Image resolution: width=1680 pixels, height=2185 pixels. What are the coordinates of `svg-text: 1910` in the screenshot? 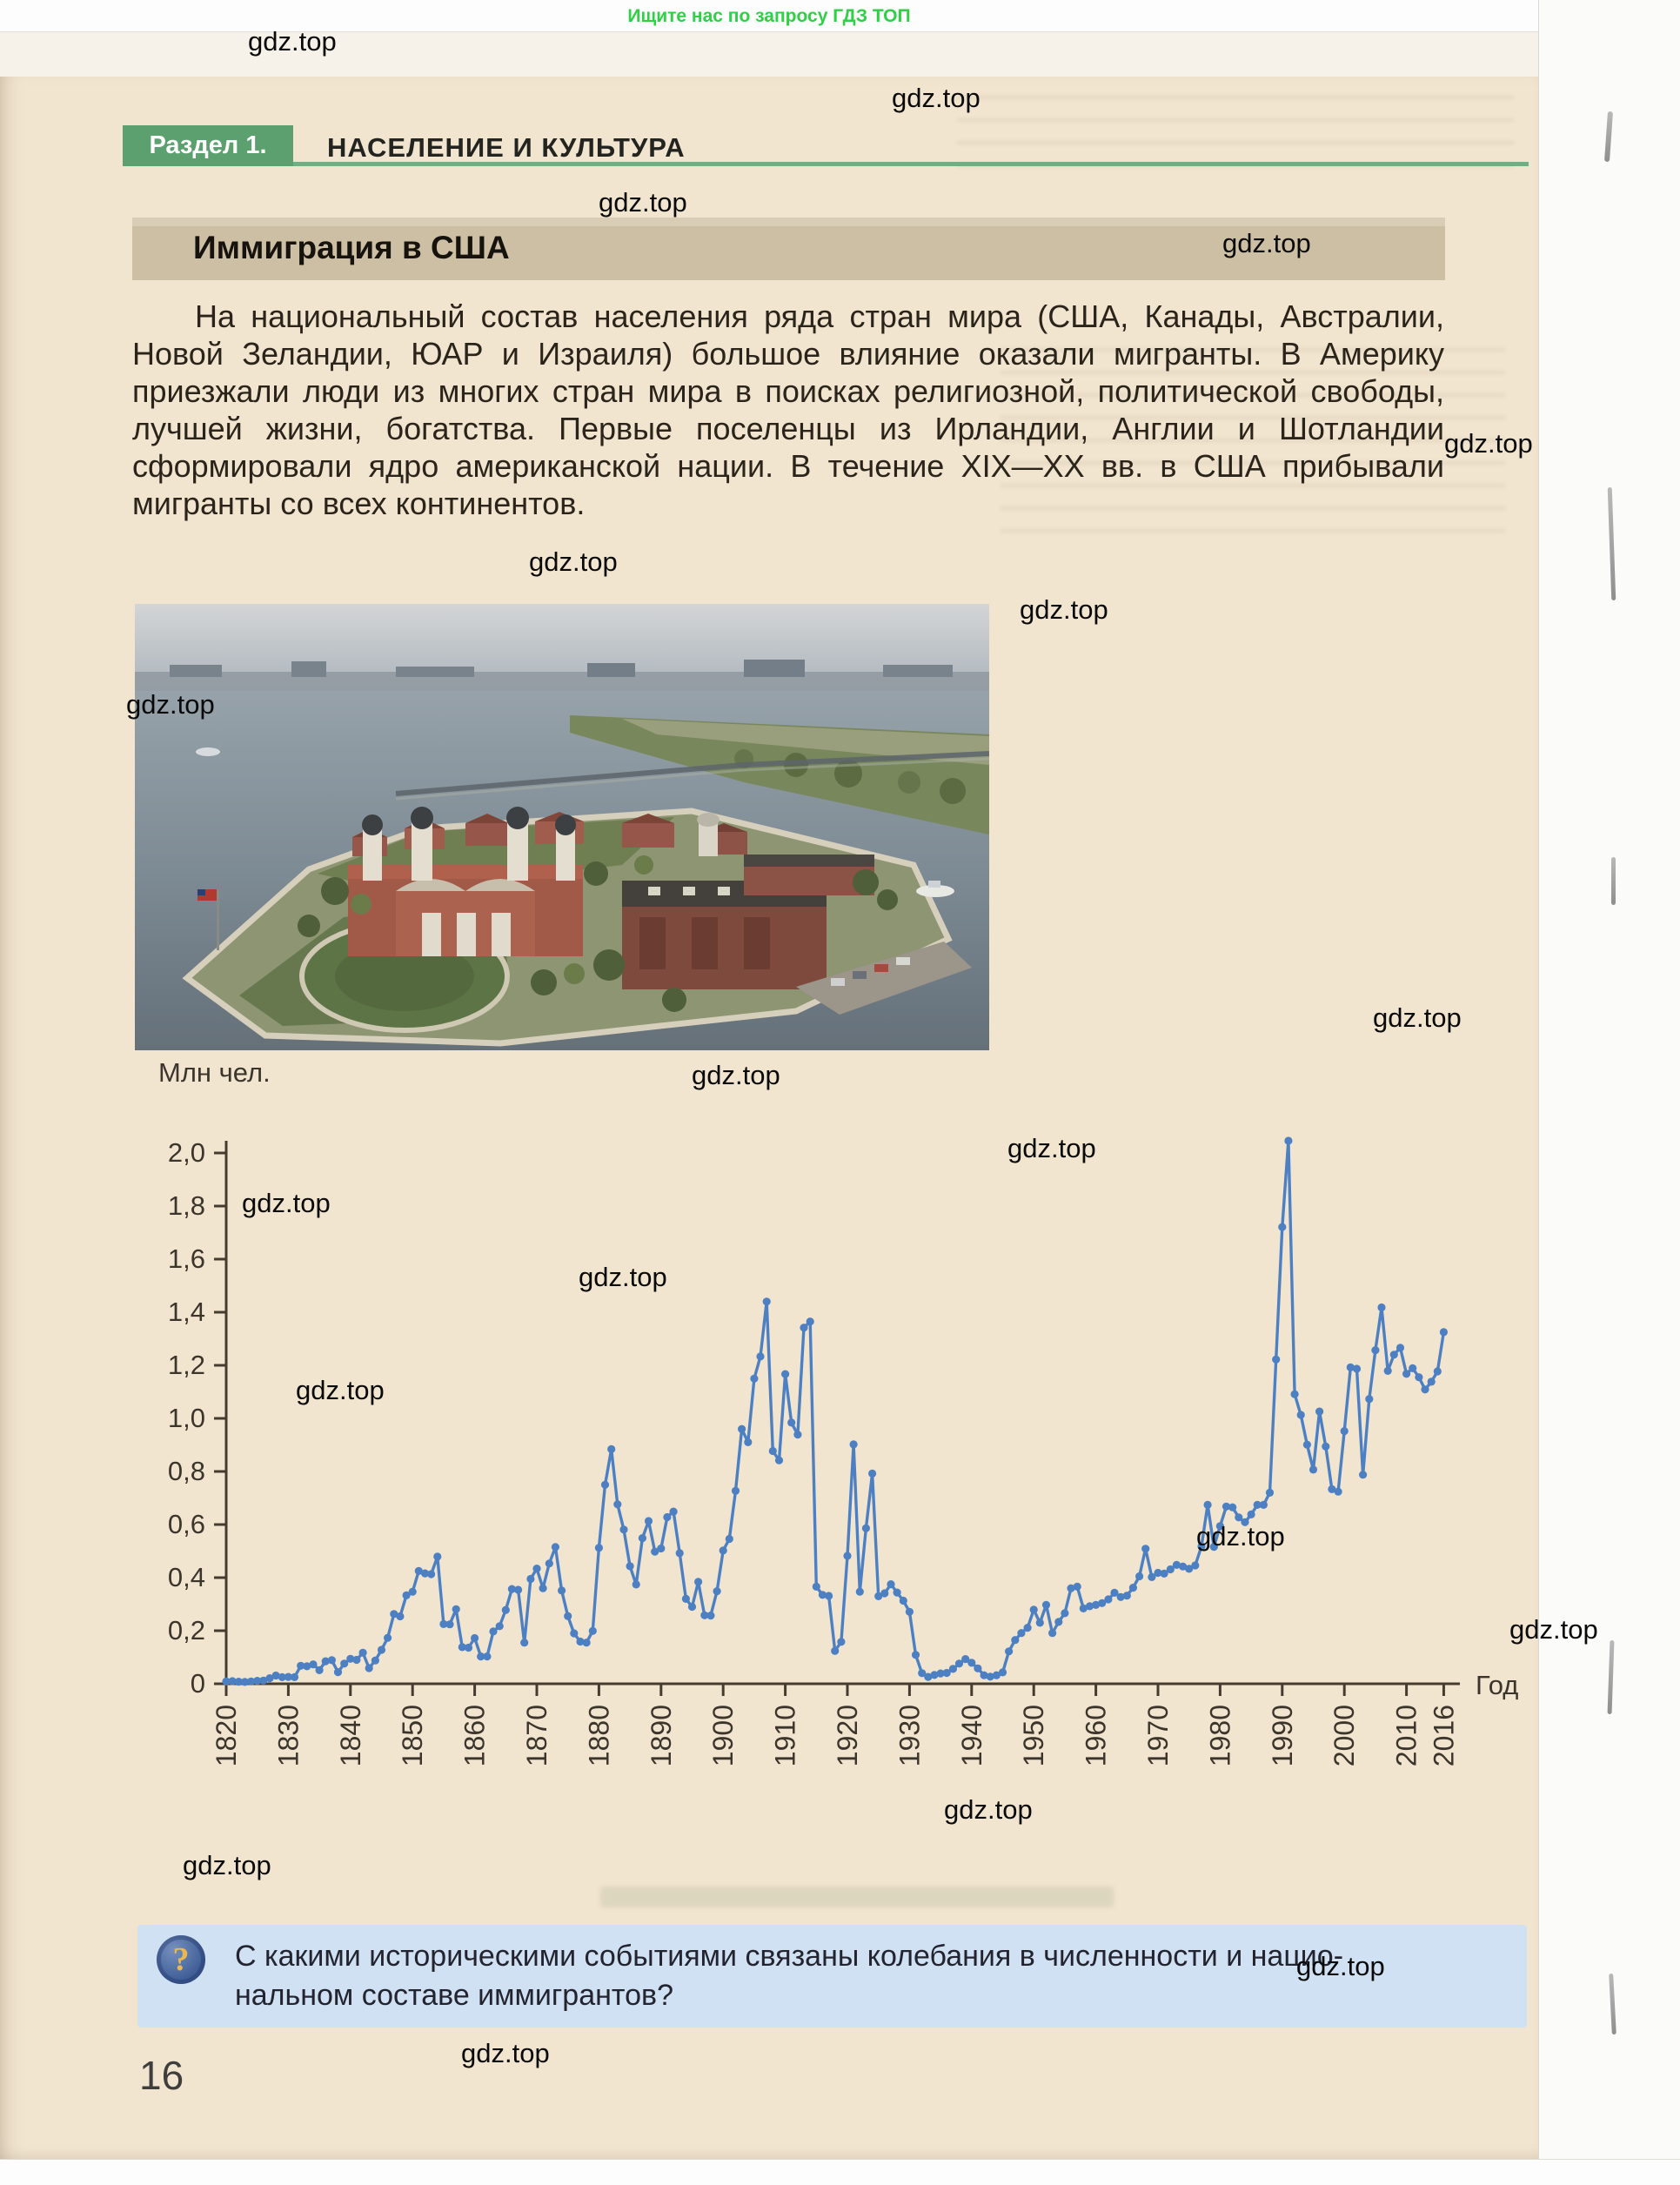 It's located at (785, 1735).